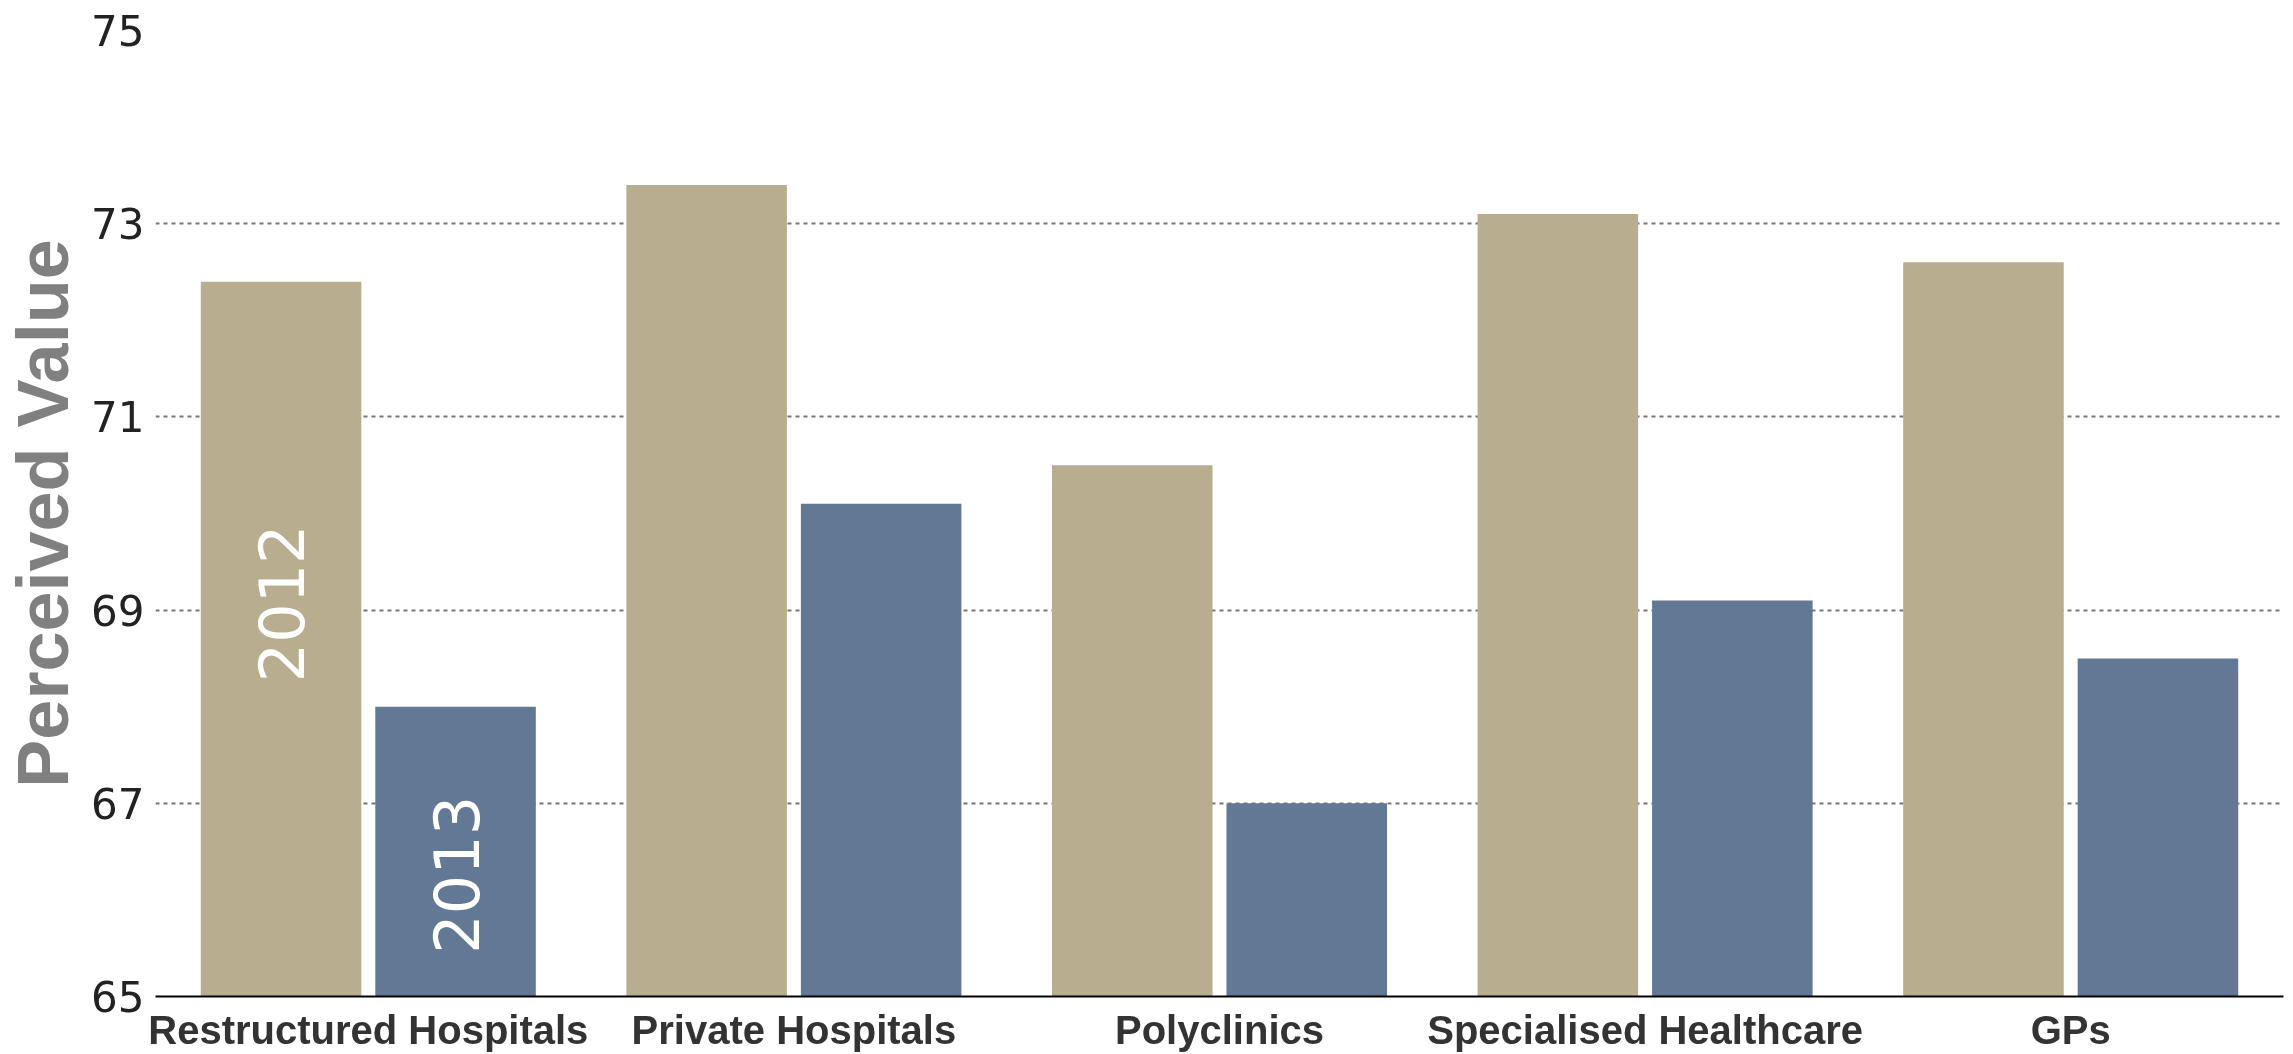 The height and width of the screenshot is (1054, 2293). I want to click on x-tick-label: Polyclinics, so click(1219, 1029).